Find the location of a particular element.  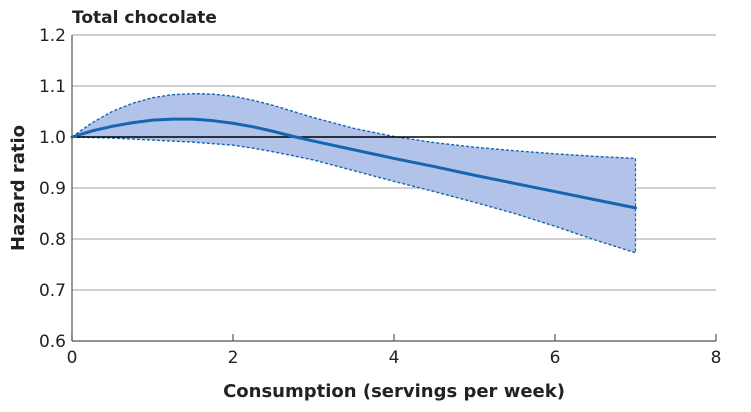

y-tick-label: 0.7 is located at coordinates (52, 291).